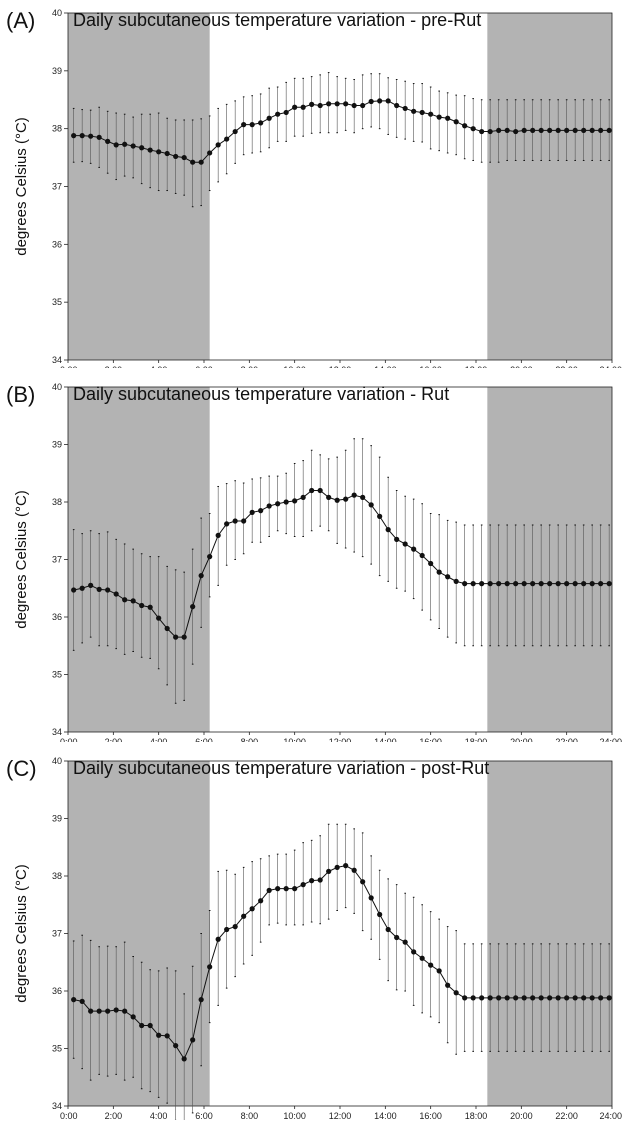  I want to click on x-tick-label-b-5: 10:00, so click(294, 739).